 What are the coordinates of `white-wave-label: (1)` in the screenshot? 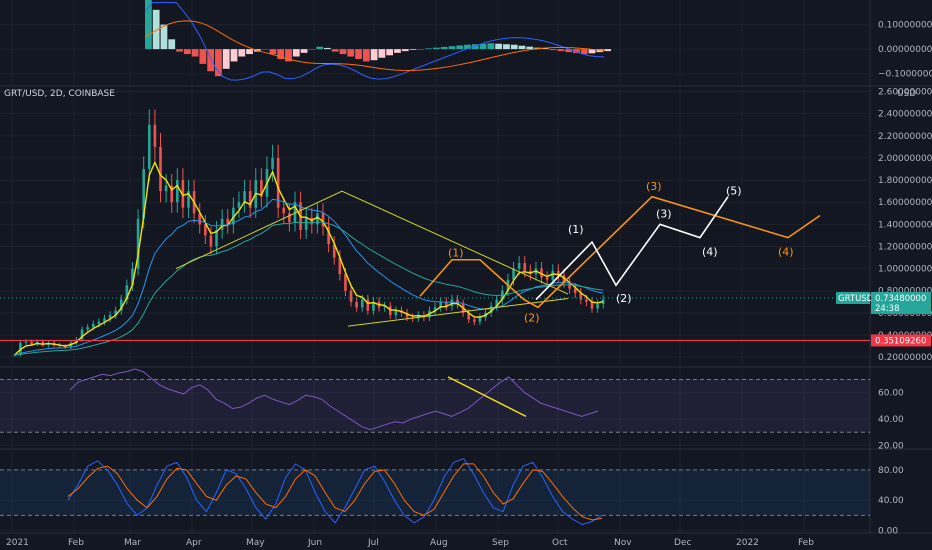 It's located at (576, 229).